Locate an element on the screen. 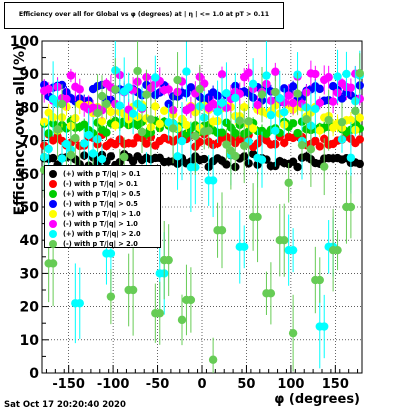 Image resolution: width=400 pixels, height=414 pixels. x-tick-label: -100 is located at coordinates (113, 384).